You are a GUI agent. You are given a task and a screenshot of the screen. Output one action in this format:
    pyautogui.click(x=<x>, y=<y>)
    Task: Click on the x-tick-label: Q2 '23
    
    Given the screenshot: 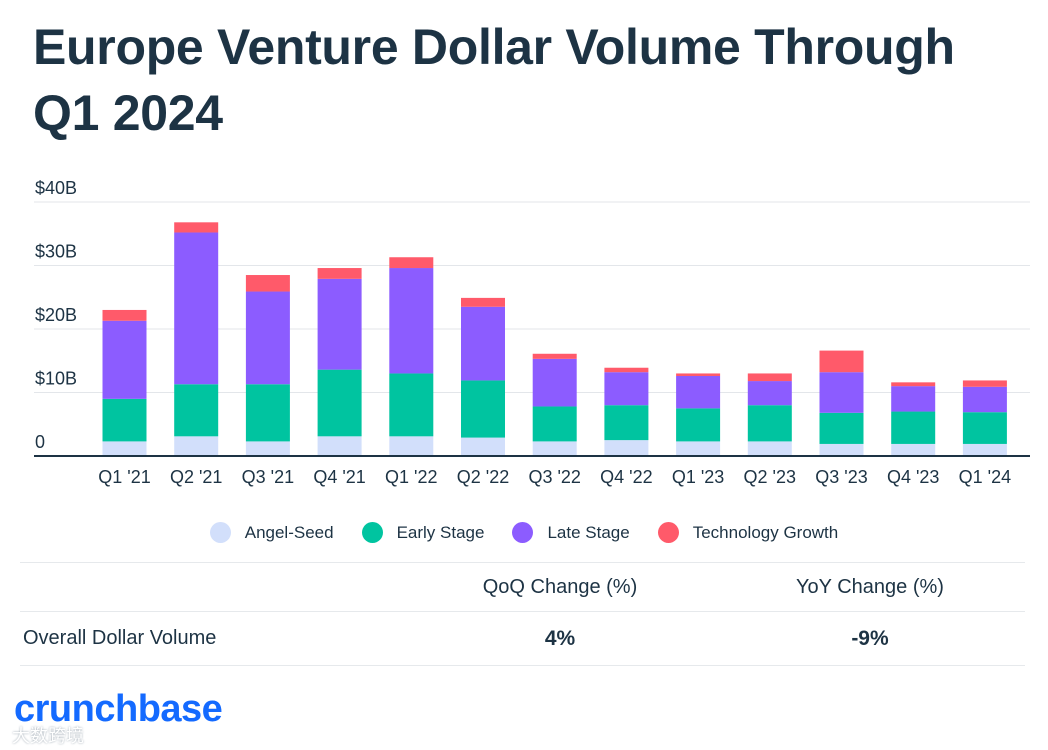 What is the action you would take?
    pyautogui.click(x=770, y=477)
    